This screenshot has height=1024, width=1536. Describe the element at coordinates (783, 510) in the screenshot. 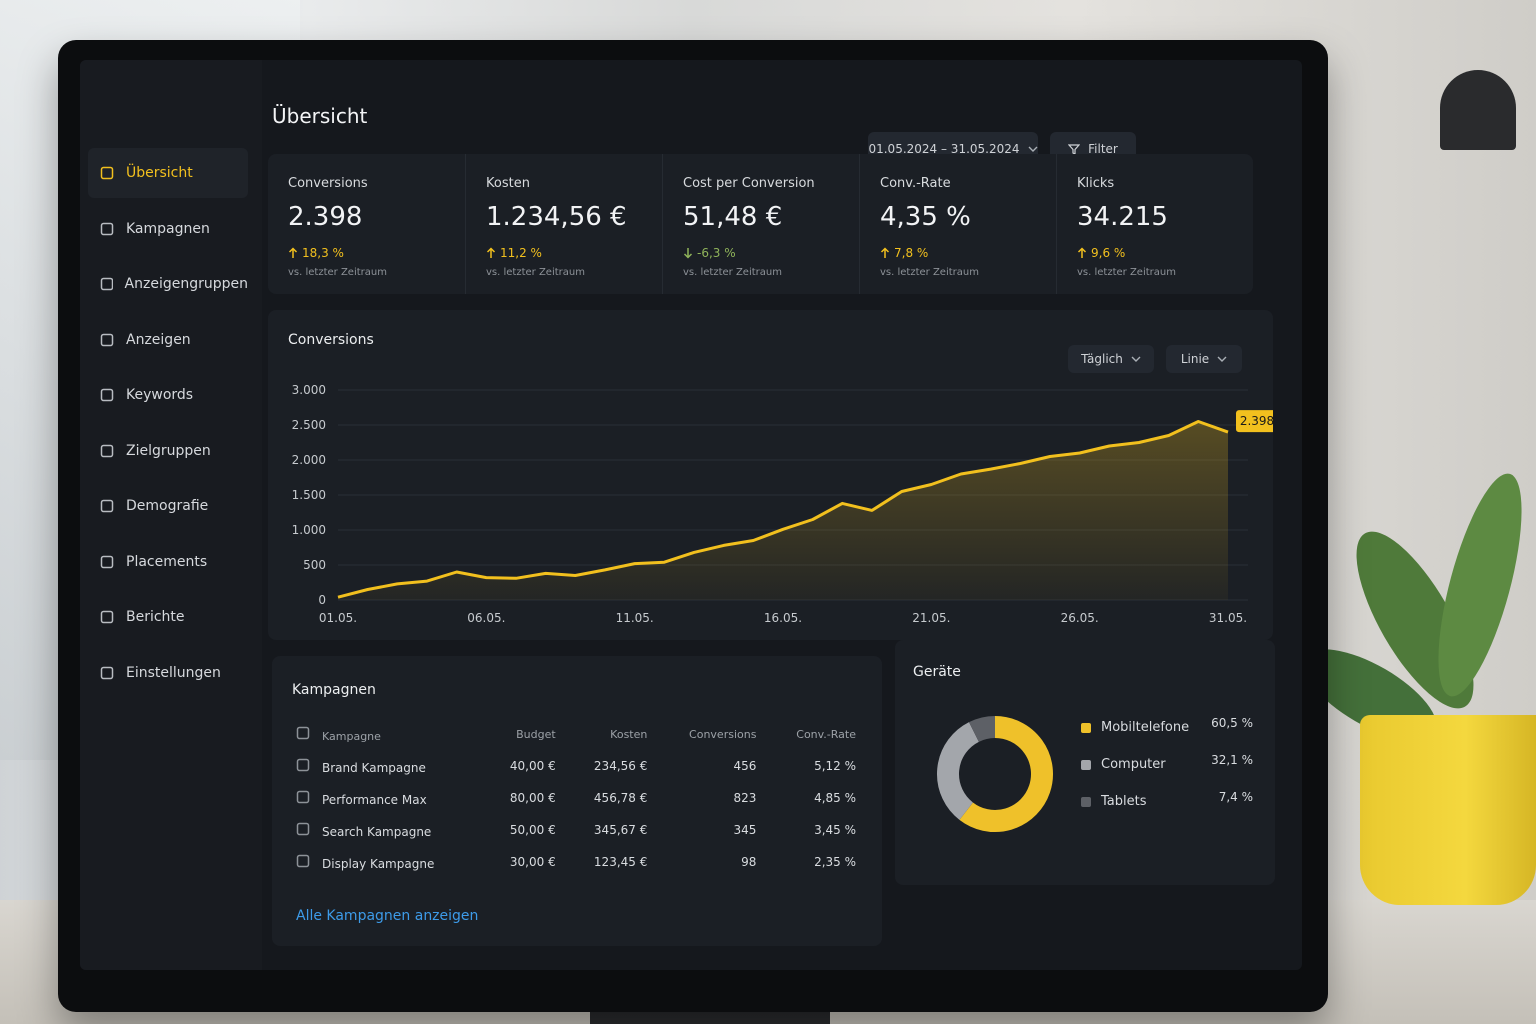

I see `area` at that location.